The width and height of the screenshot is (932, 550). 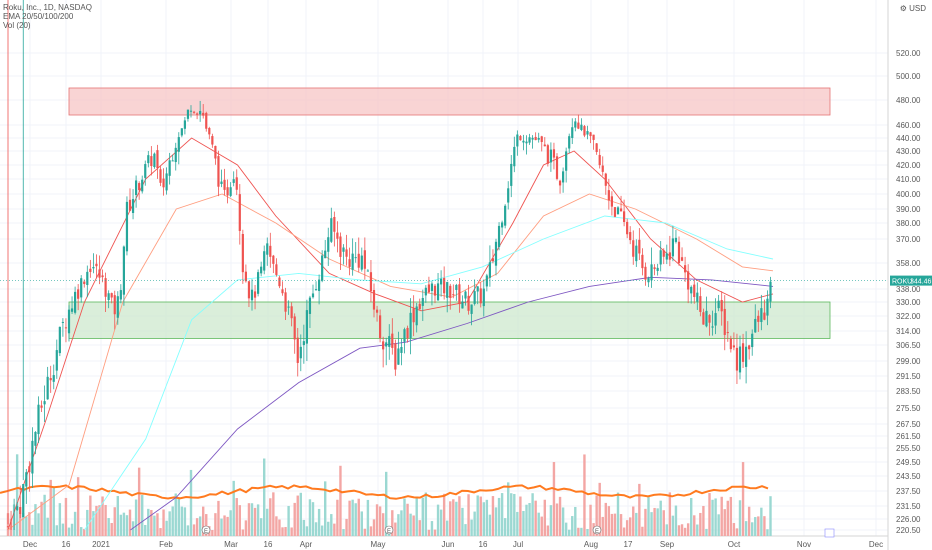 What do you see at coordinates (829, 533) in the screenshot?
I see `scroll-to-end-icon` at bounding box center [829, 533].